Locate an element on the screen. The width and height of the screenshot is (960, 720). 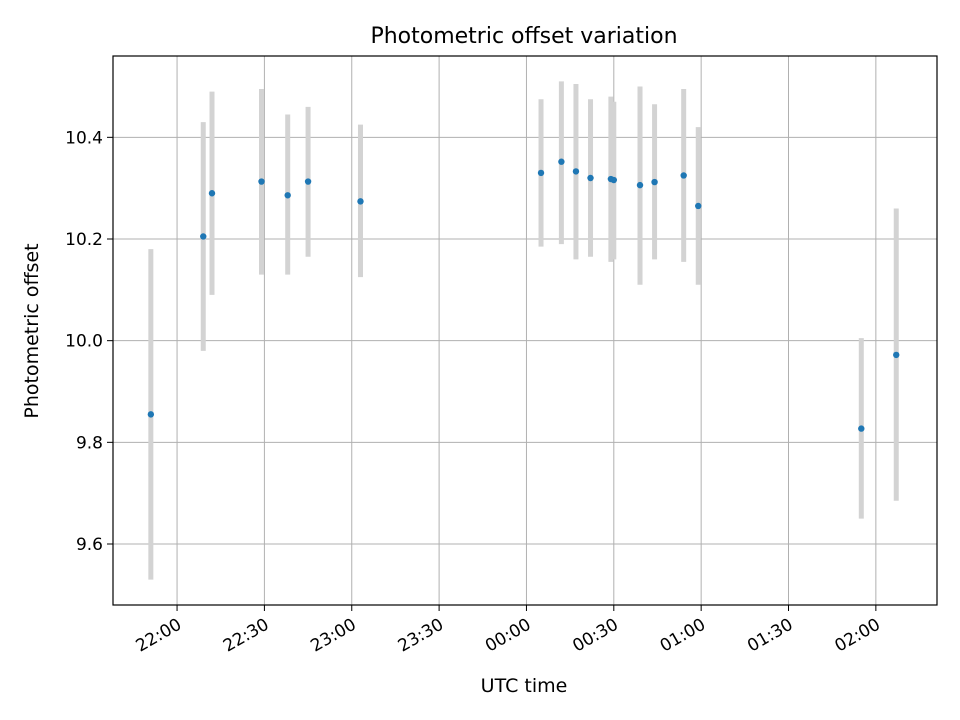
y-axis-ticks: 9.6 9.8 10.0 10.2 10.4 is located at coordinates (89, 341).